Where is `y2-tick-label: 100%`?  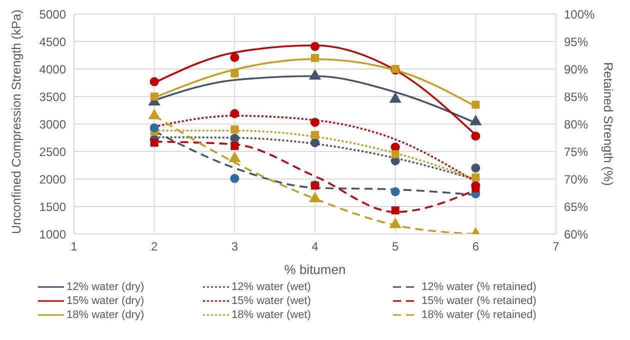
y2-tick-label: 100% is located at coordinates (580, 14).